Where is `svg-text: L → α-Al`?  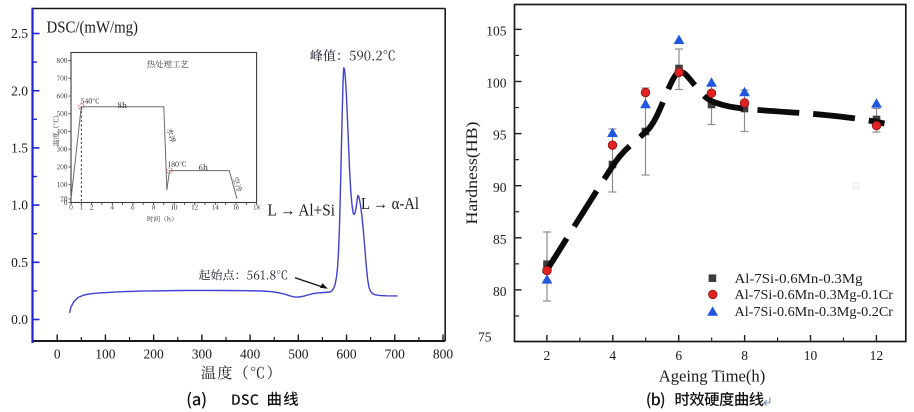 svg-text: L → α-Al is located at coordinates (390, 203).